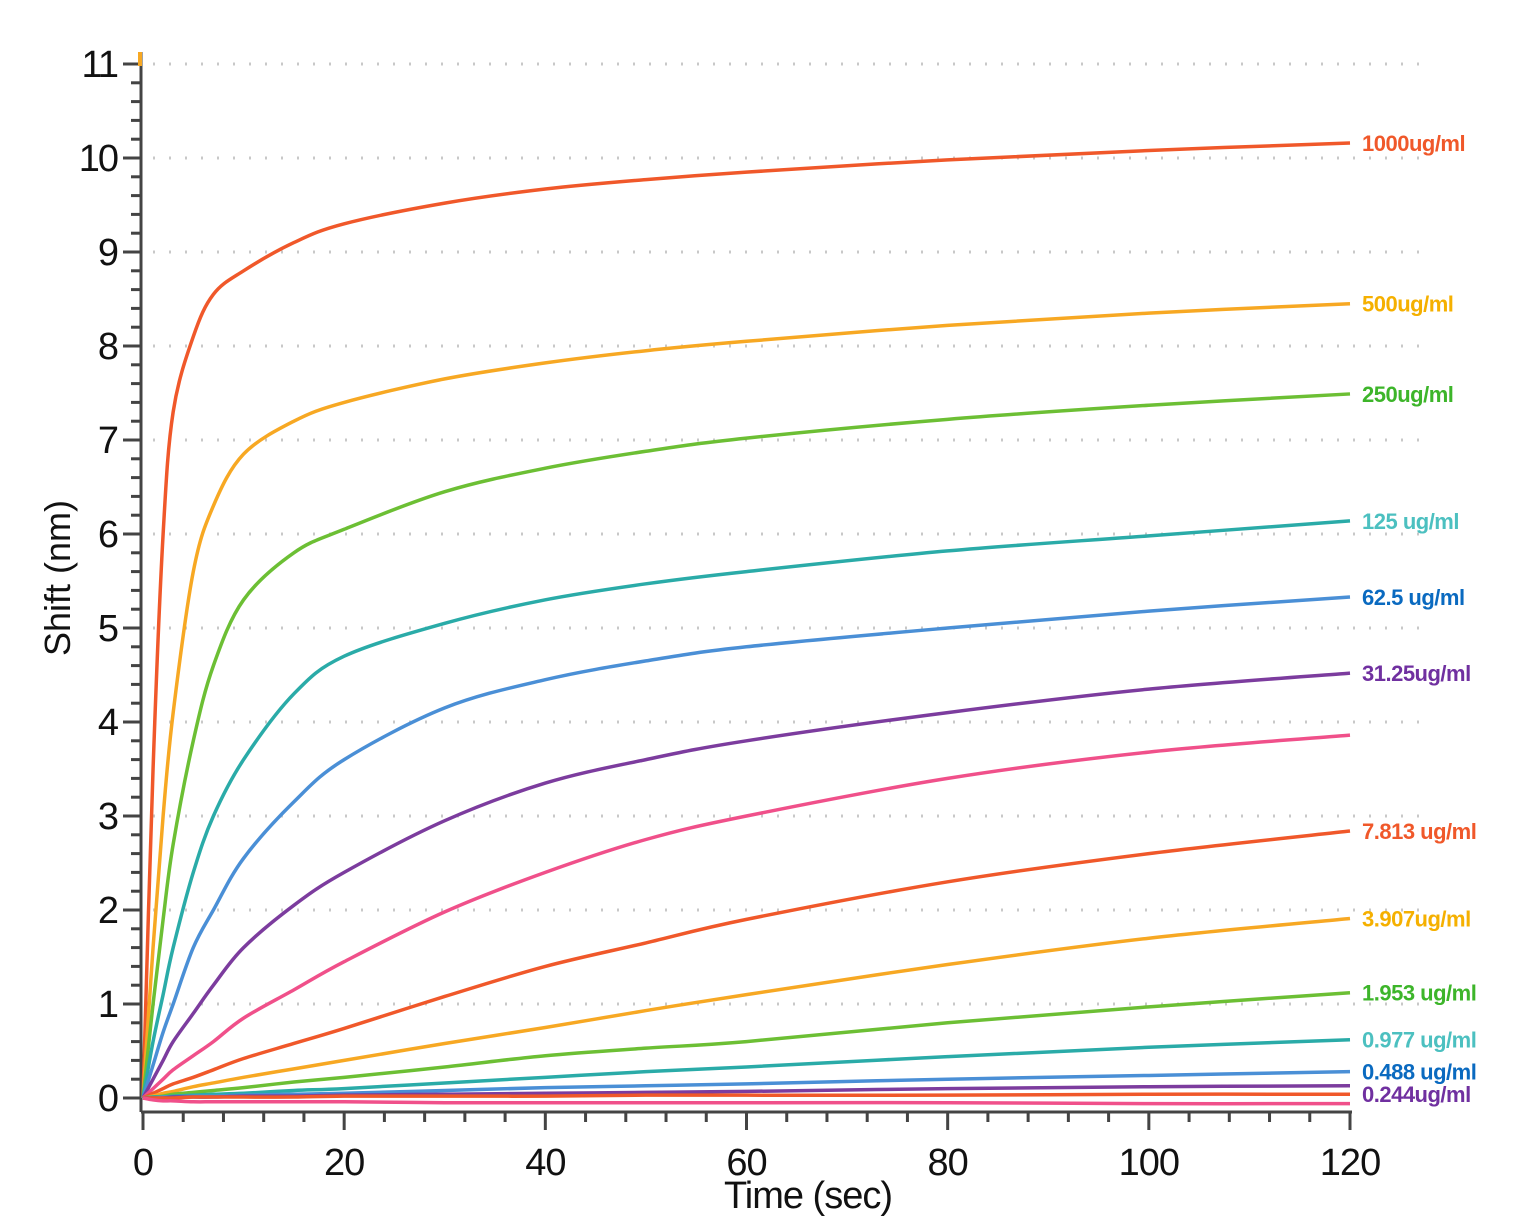 This screenshot has height=1230, width=1539. I want to click on series-label: 7.813 ug/ml, so click(1419, 831).